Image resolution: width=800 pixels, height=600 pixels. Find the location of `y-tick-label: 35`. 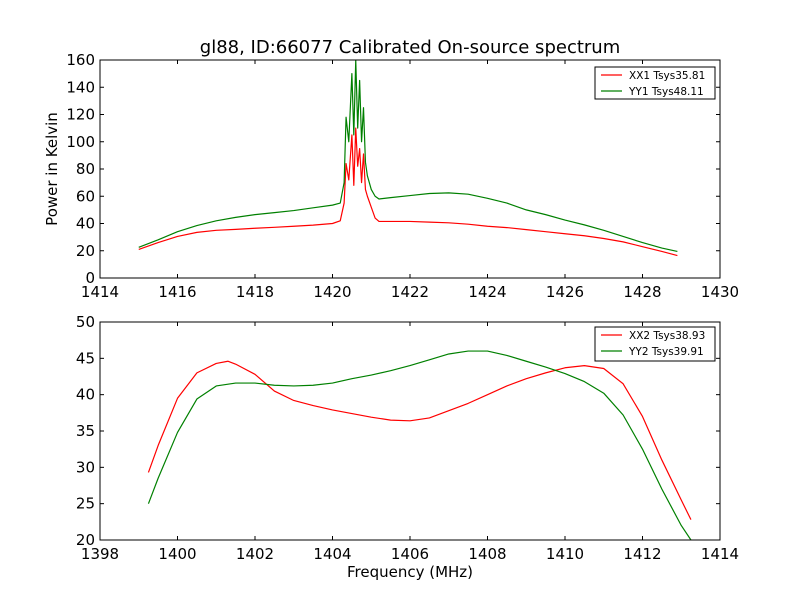

y-tick-label: 35 is located at coordinates (85, 431).